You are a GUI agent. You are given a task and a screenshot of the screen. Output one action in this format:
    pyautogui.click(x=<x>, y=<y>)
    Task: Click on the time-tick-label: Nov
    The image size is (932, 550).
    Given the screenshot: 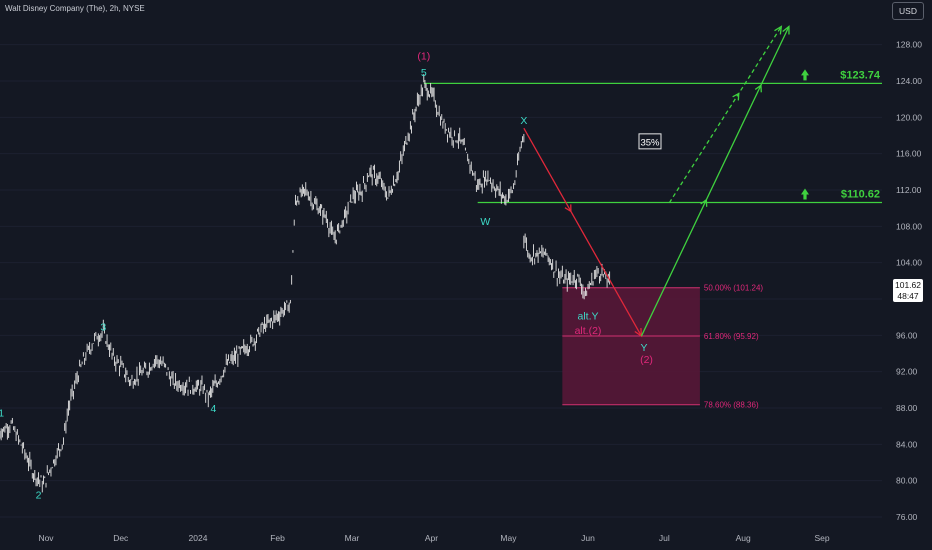 What is the action you would take?
    pyautogui.click(x=46, y=538)
    